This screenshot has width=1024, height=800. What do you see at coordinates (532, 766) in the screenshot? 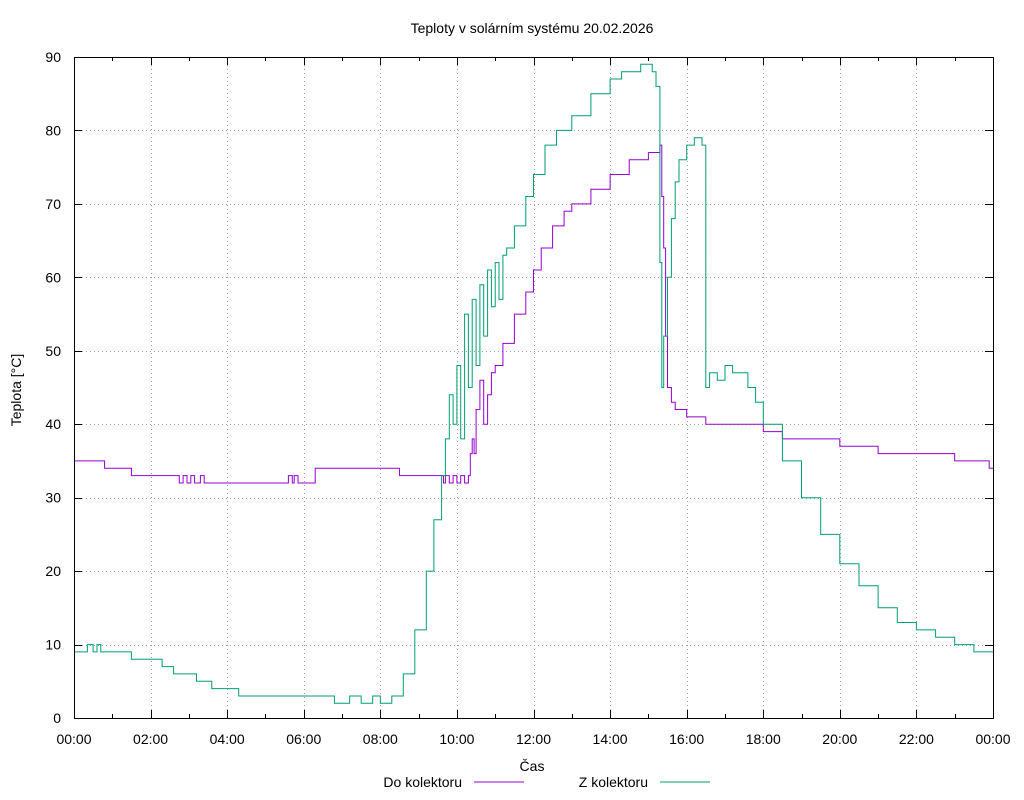
I see `x-axis-label: Čas` at bounding box center [532, 766].